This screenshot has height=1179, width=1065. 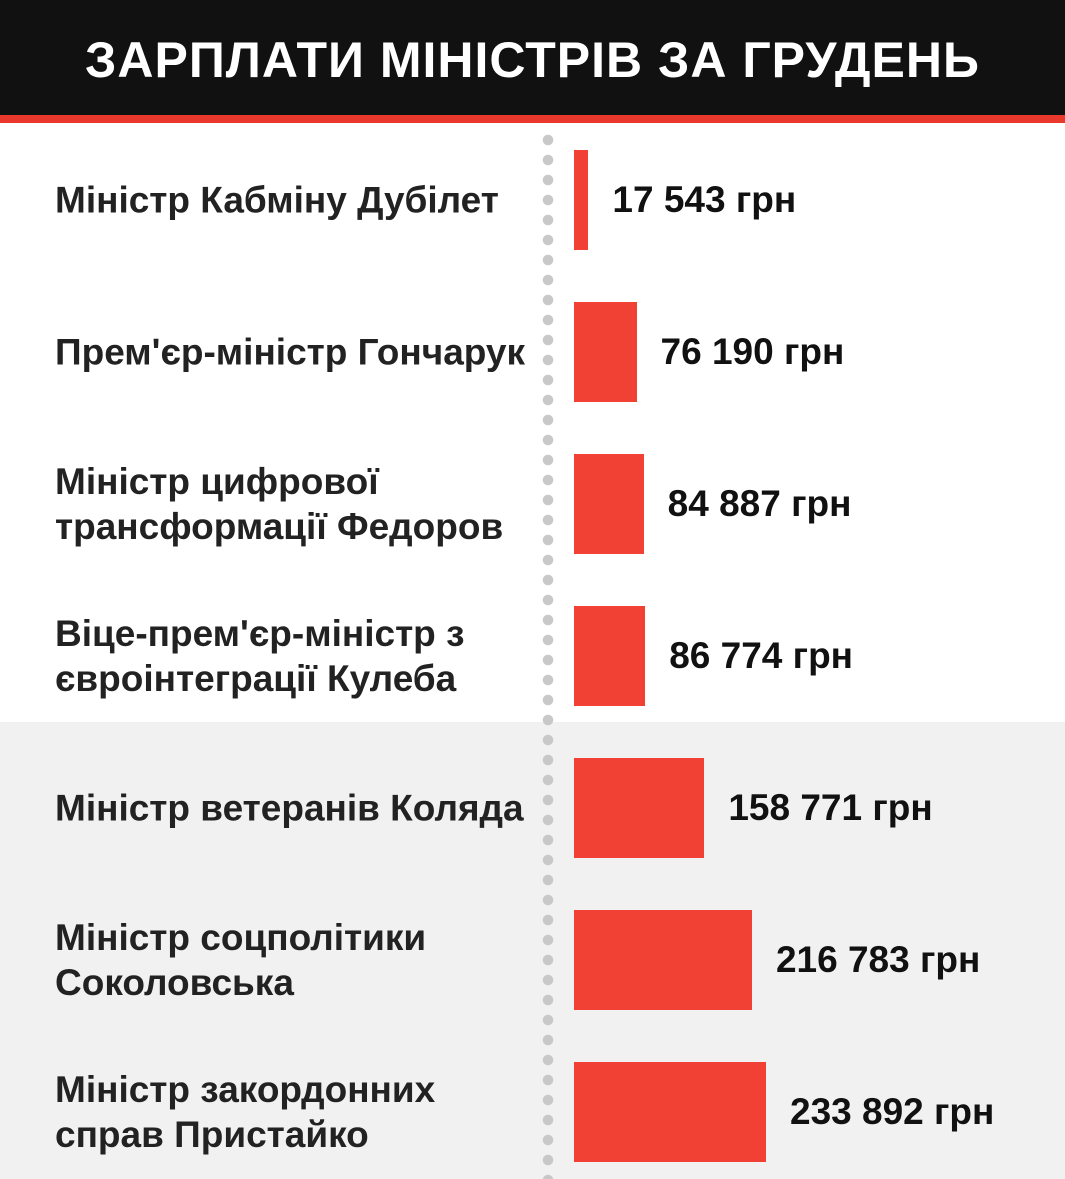 I want to click on value-label: 233 892 грн, so click(x=892, y=1111).